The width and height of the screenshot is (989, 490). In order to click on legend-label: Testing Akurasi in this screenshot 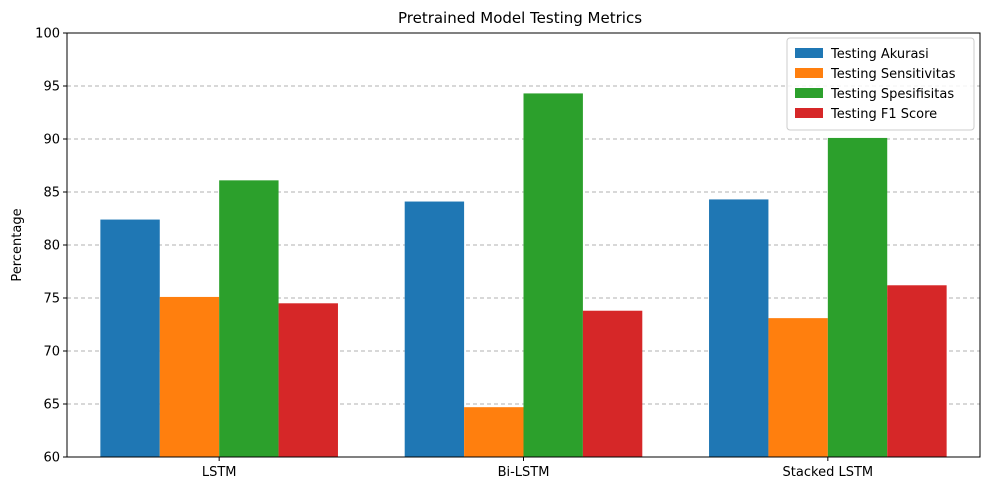, I will do `click(879, 54)`.